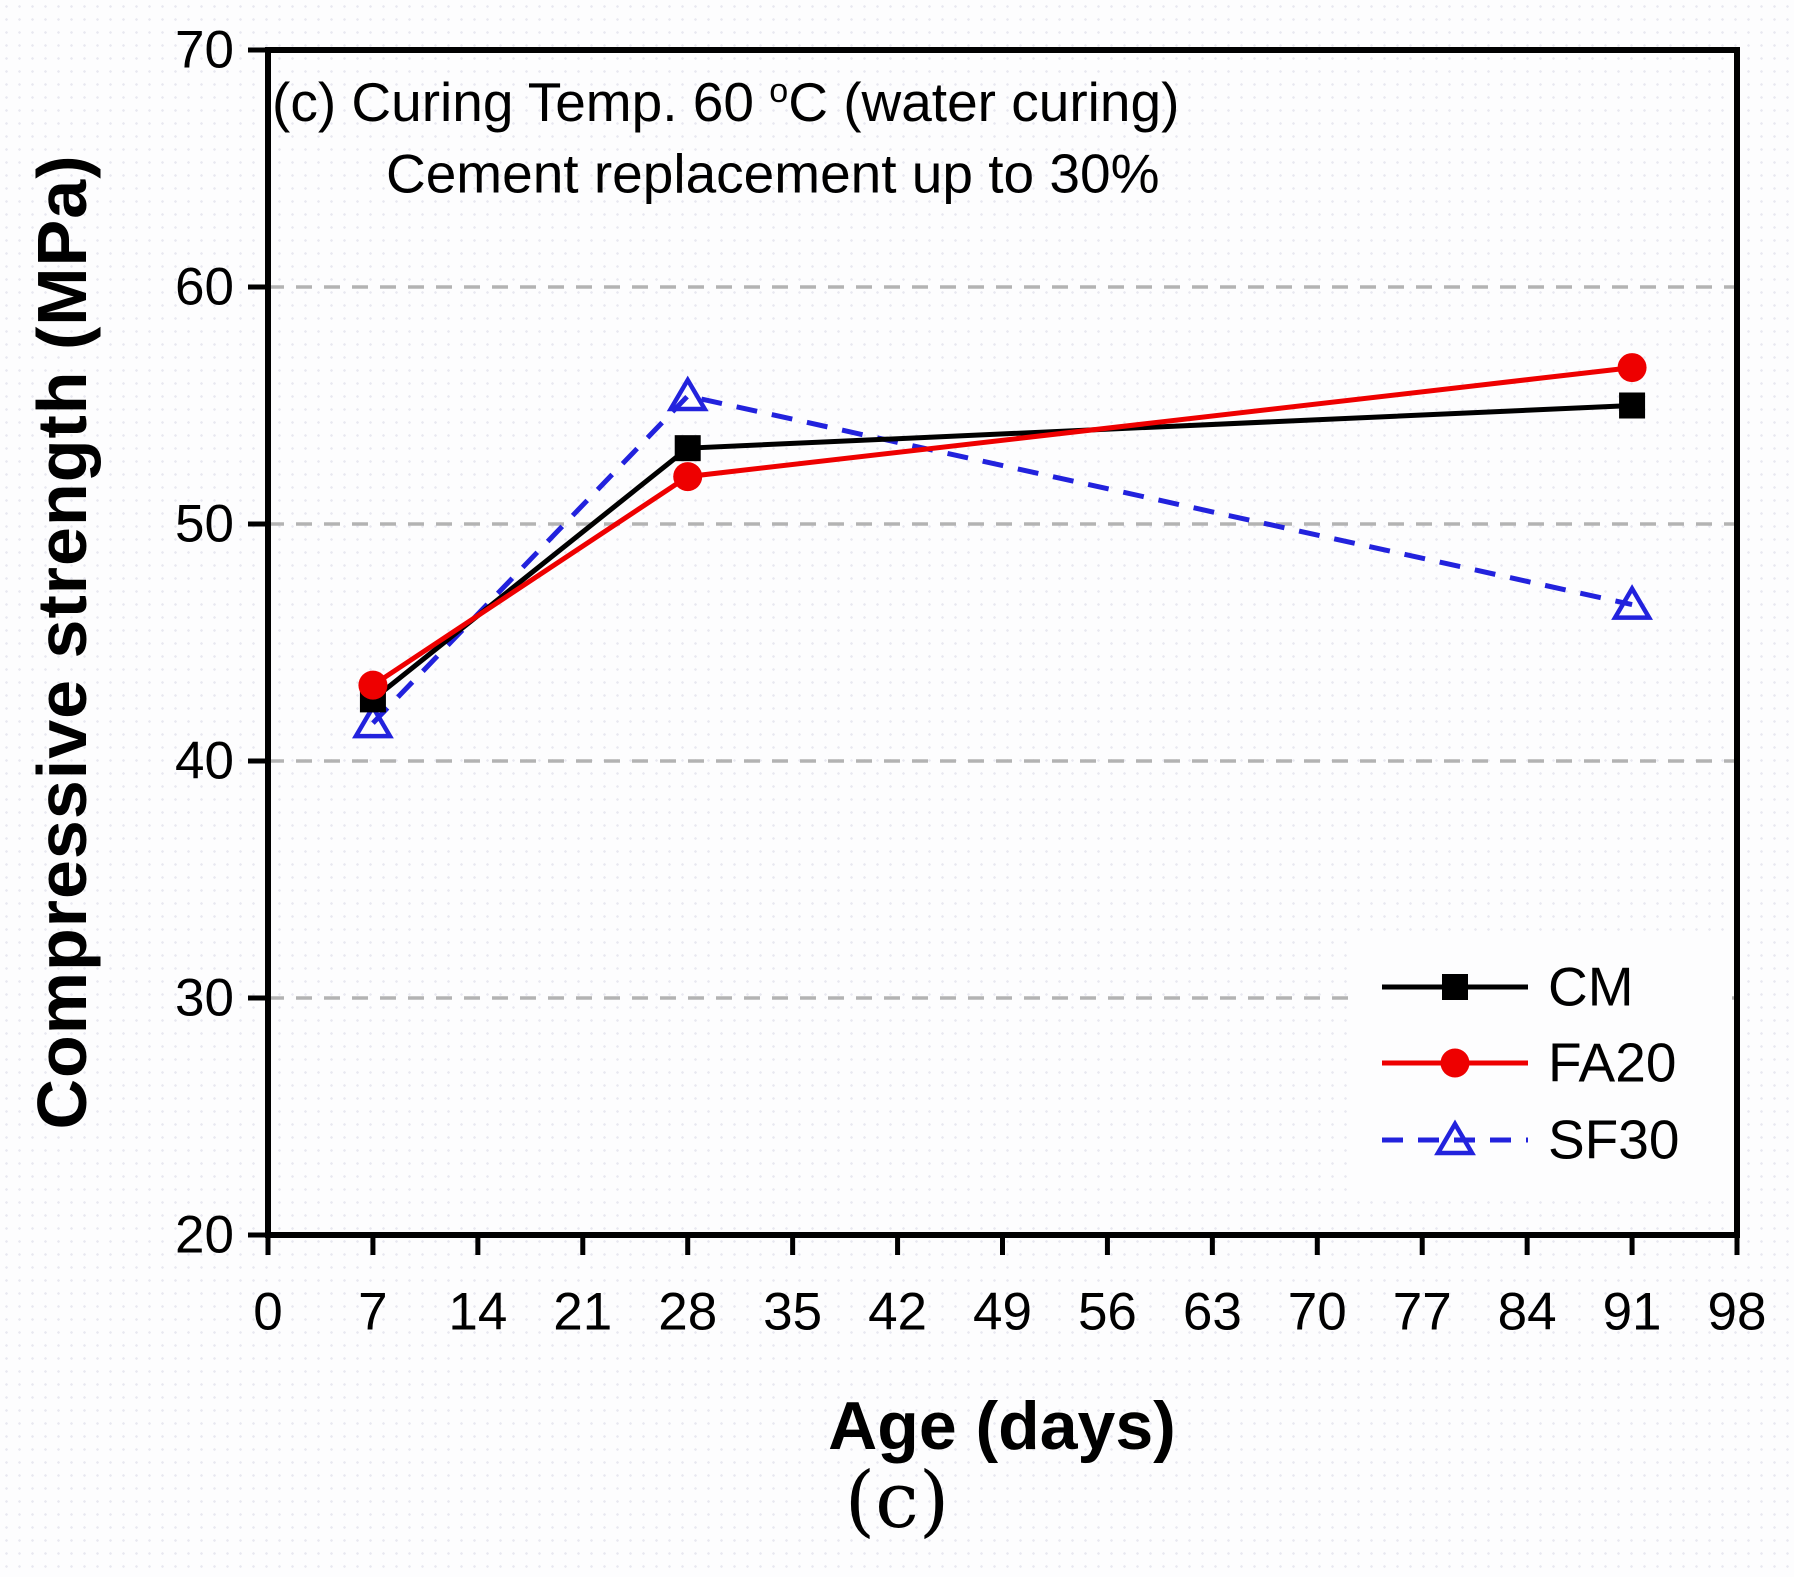  Describe the element at coordinates (1002, 552) in the screenshot. I see `series-cm-line` at that location.